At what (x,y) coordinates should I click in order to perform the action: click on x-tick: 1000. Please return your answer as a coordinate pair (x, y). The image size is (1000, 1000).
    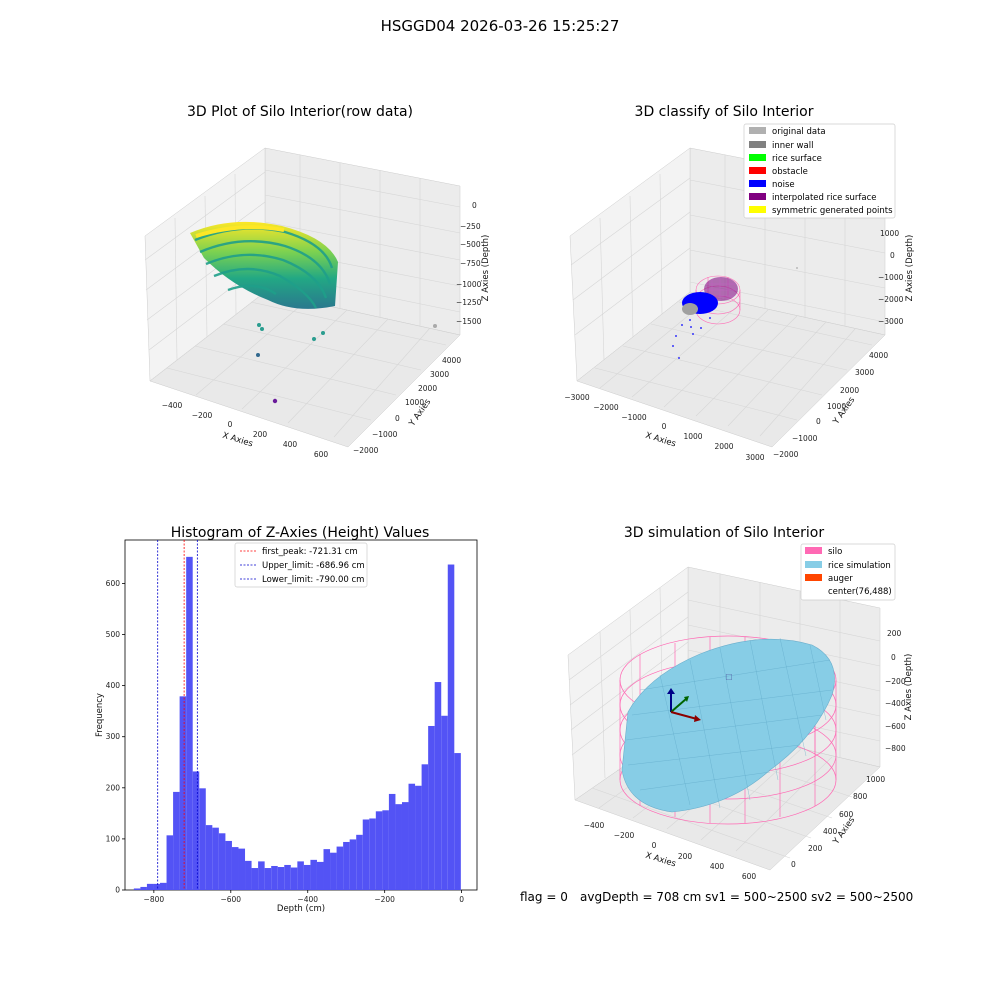
    Looking at the image, I should click on (692, 436).